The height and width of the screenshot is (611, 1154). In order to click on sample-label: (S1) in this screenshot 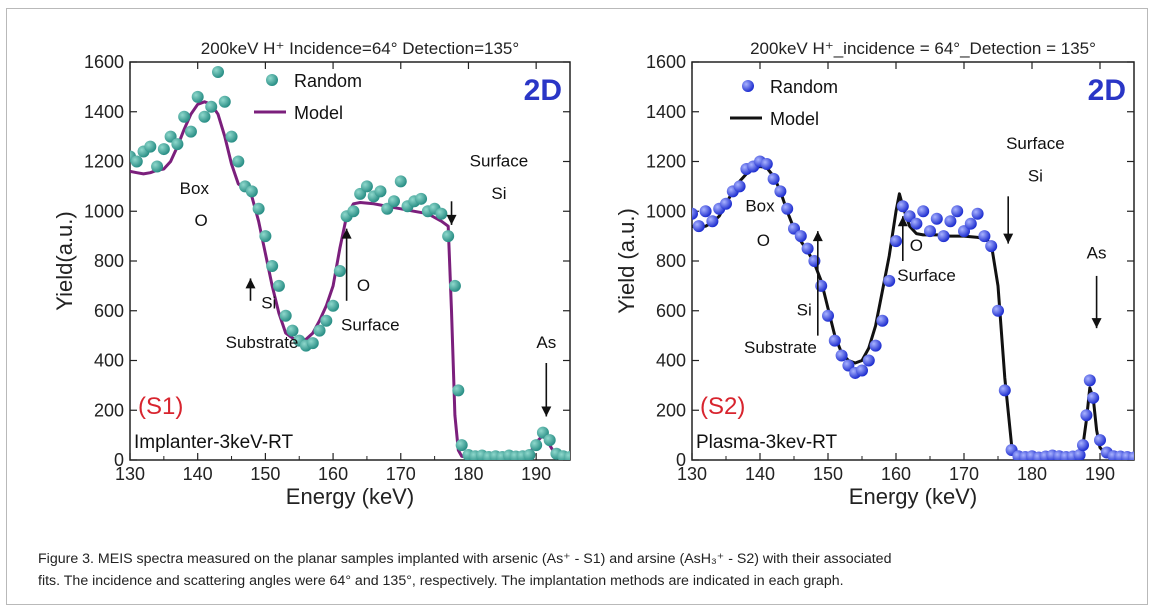, I will do `click(160, 406)`.